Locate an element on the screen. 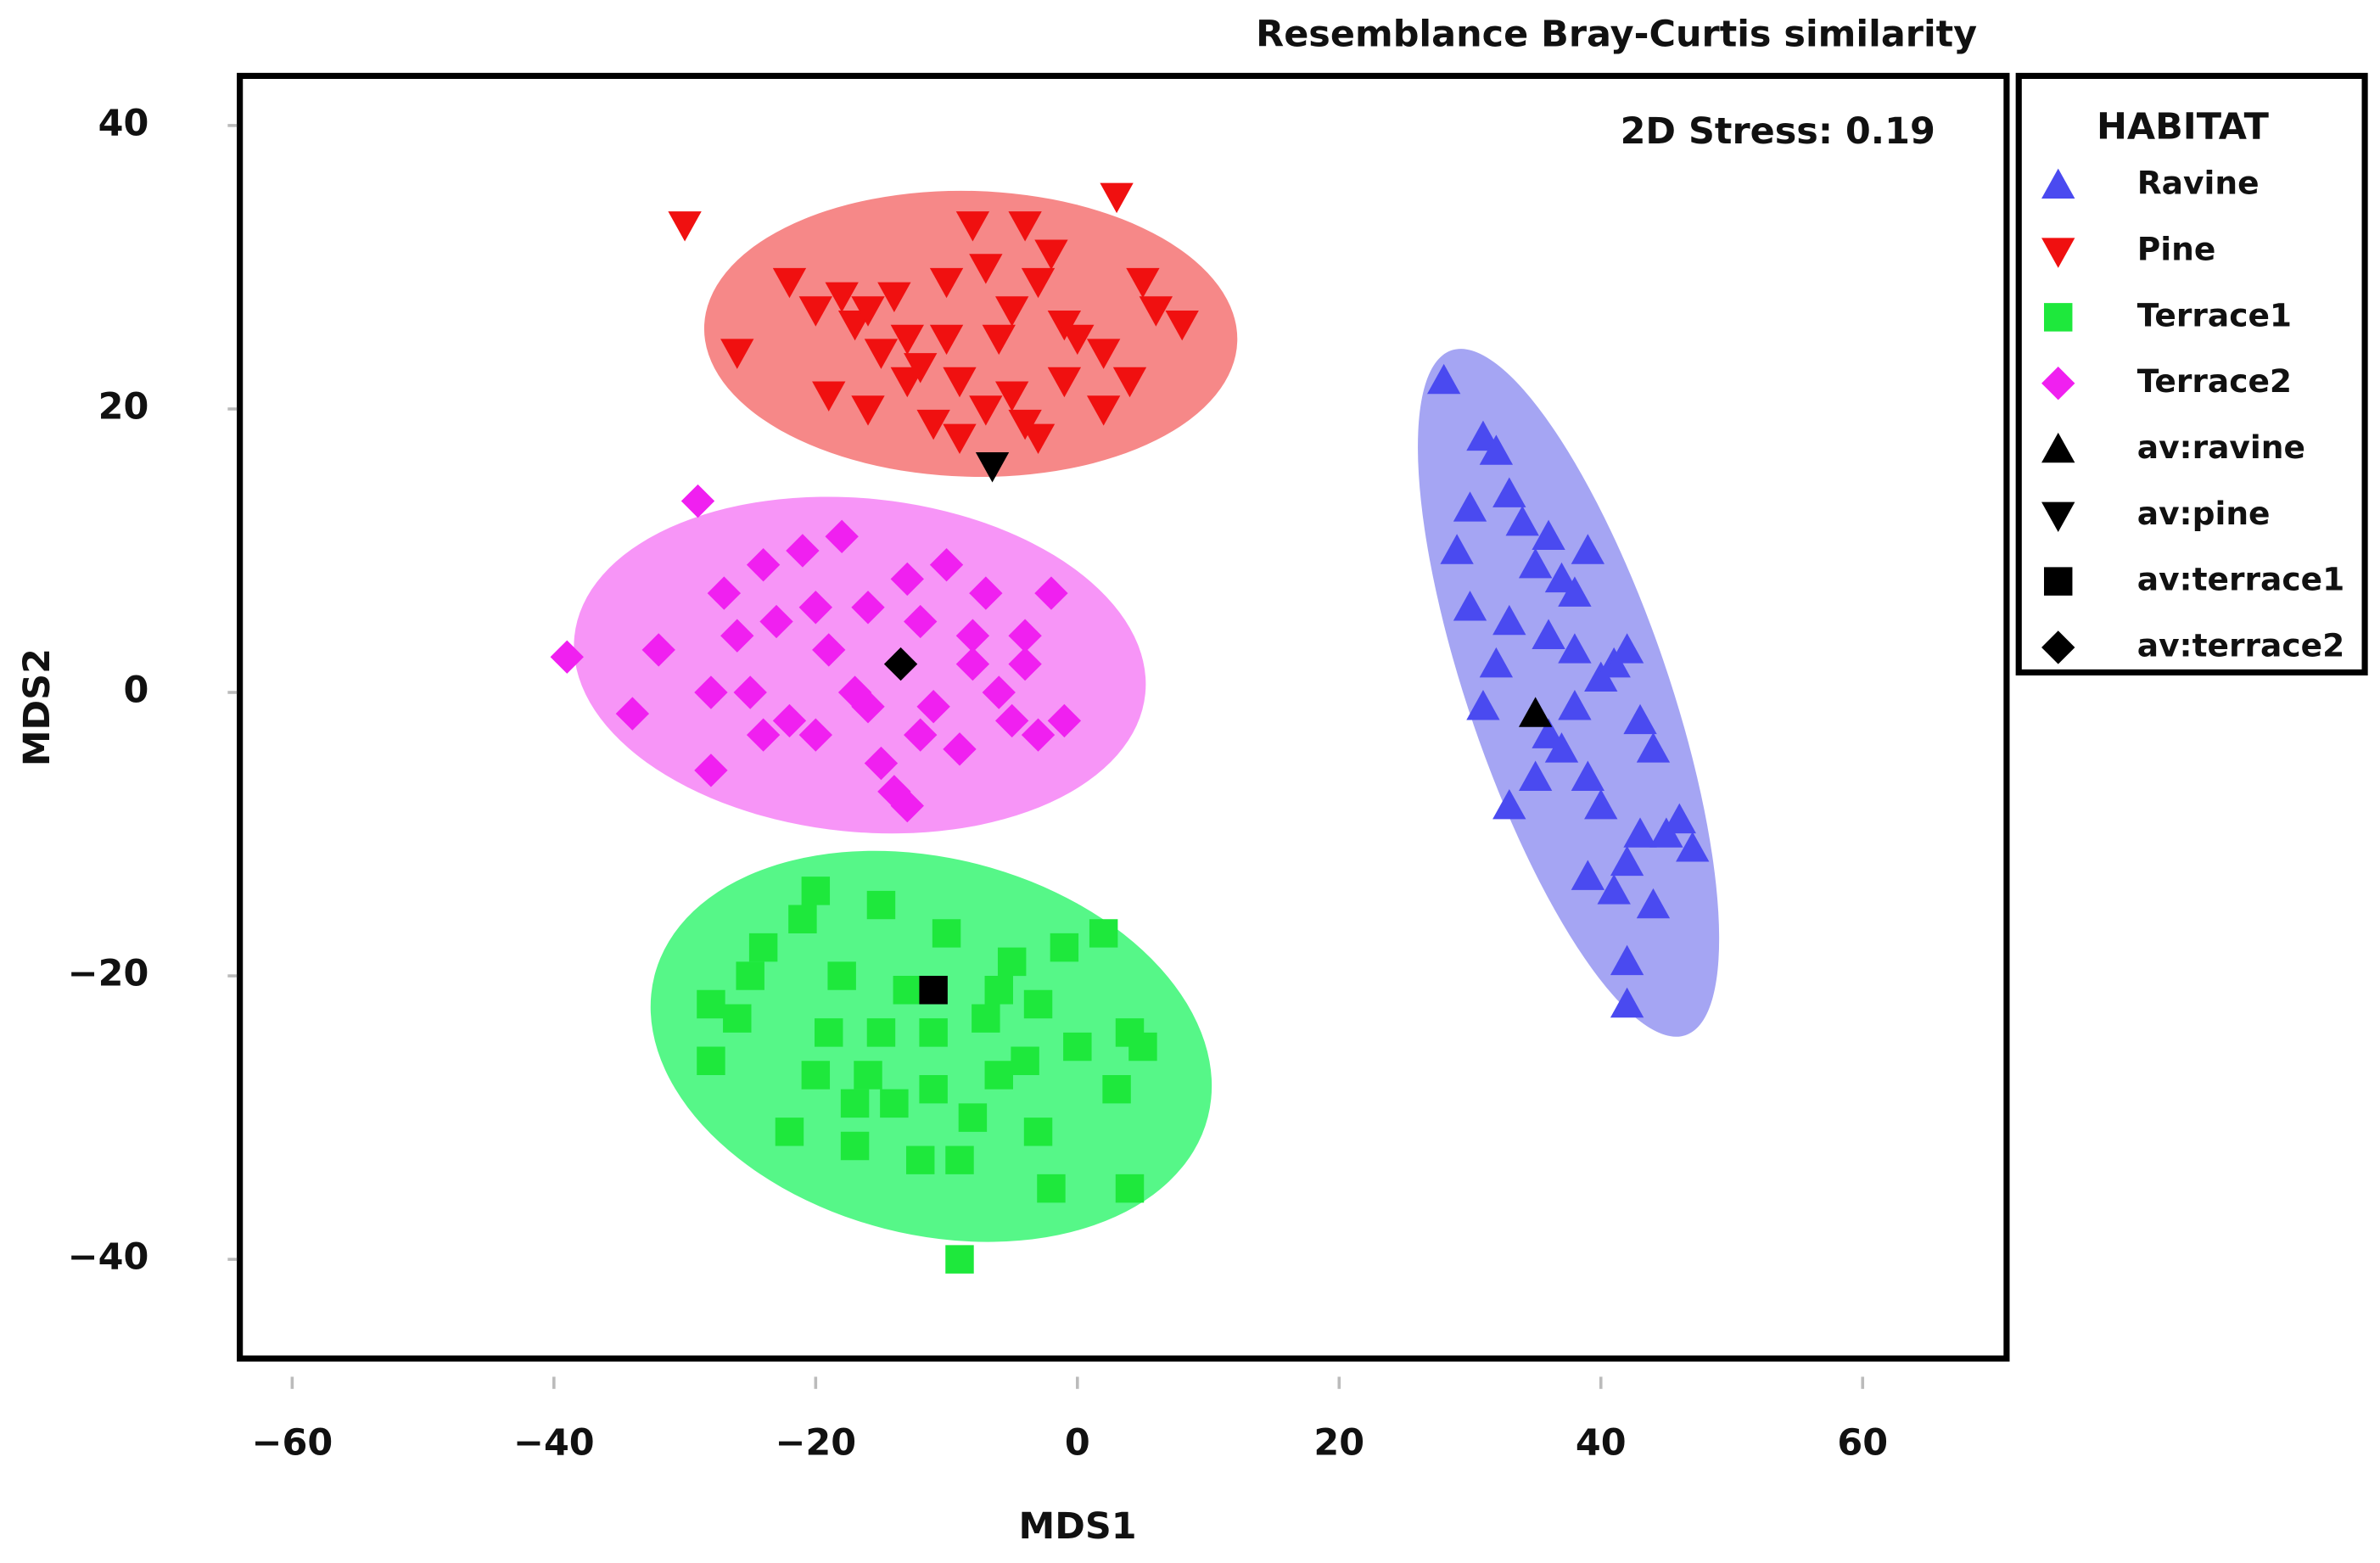 This screenshot has height=1563, width=2380. legend-label: av:ravine is located at coordinates (2221, 448).